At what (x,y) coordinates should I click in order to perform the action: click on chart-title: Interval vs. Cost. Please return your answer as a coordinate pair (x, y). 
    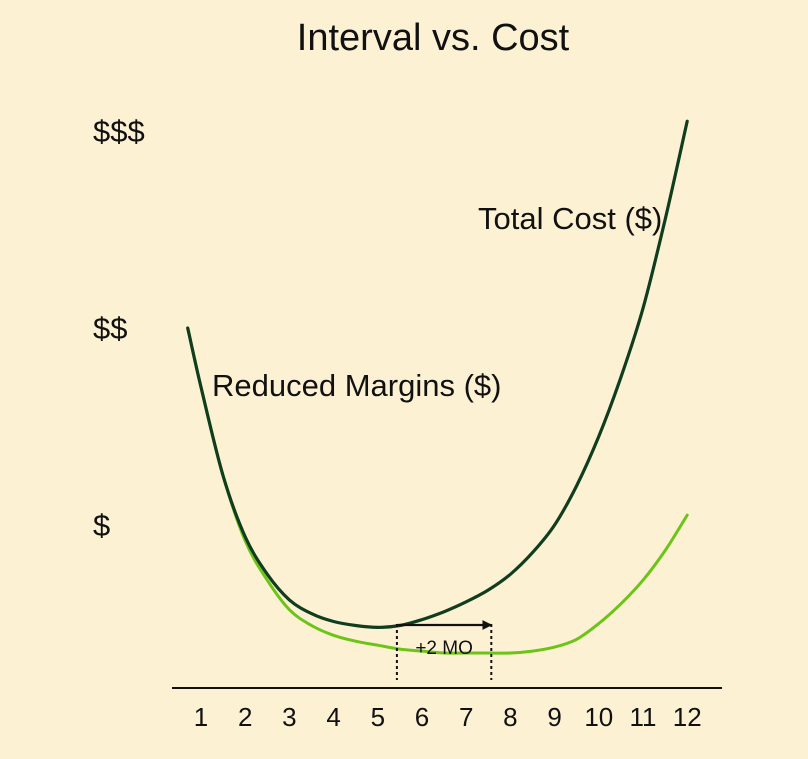
    Looking at the image, I should click on (433, 38).